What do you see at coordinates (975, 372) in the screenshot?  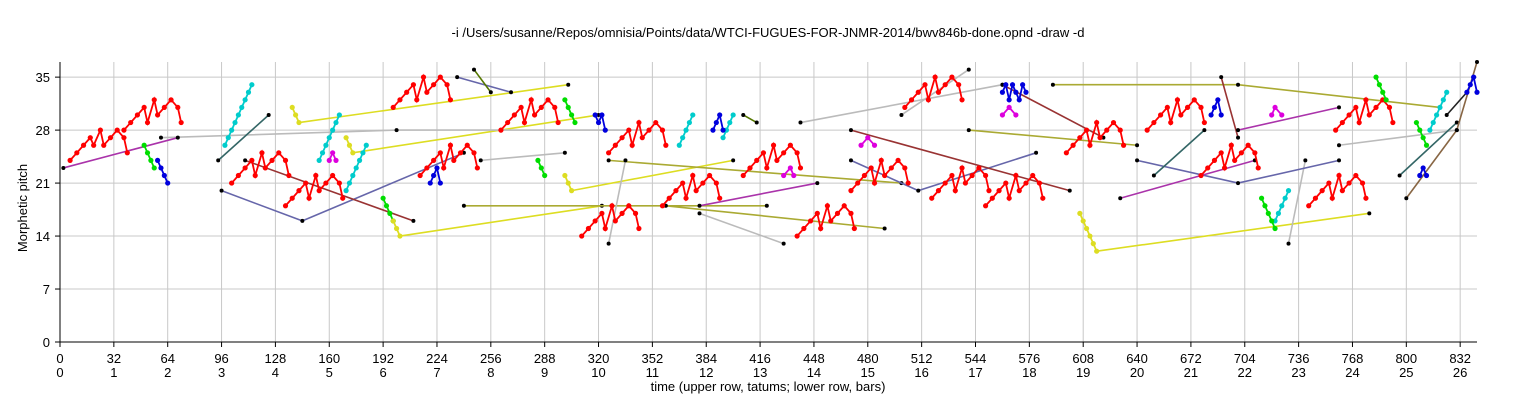 I see `x-tick-label-bar: 17` at bounding box center [975, 372].